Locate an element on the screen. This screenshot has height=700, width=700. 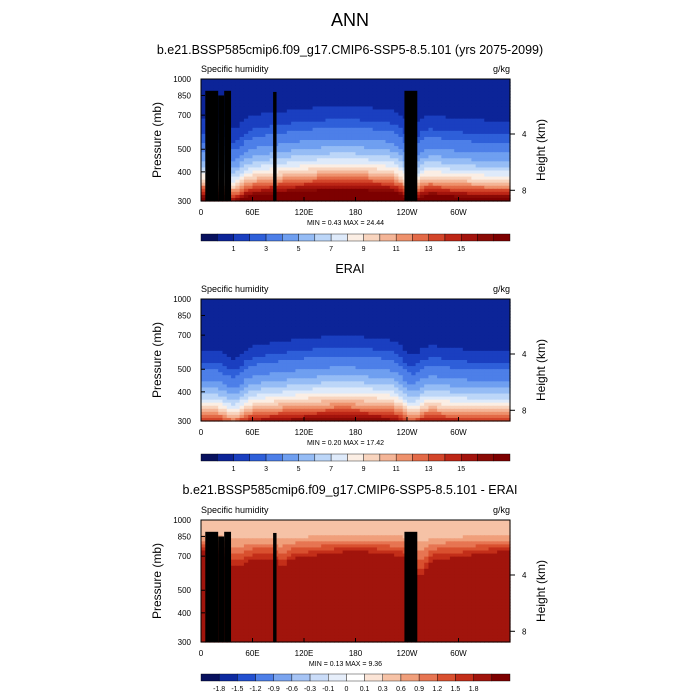
colorbar-swatch is located at coordinates (372, 237).